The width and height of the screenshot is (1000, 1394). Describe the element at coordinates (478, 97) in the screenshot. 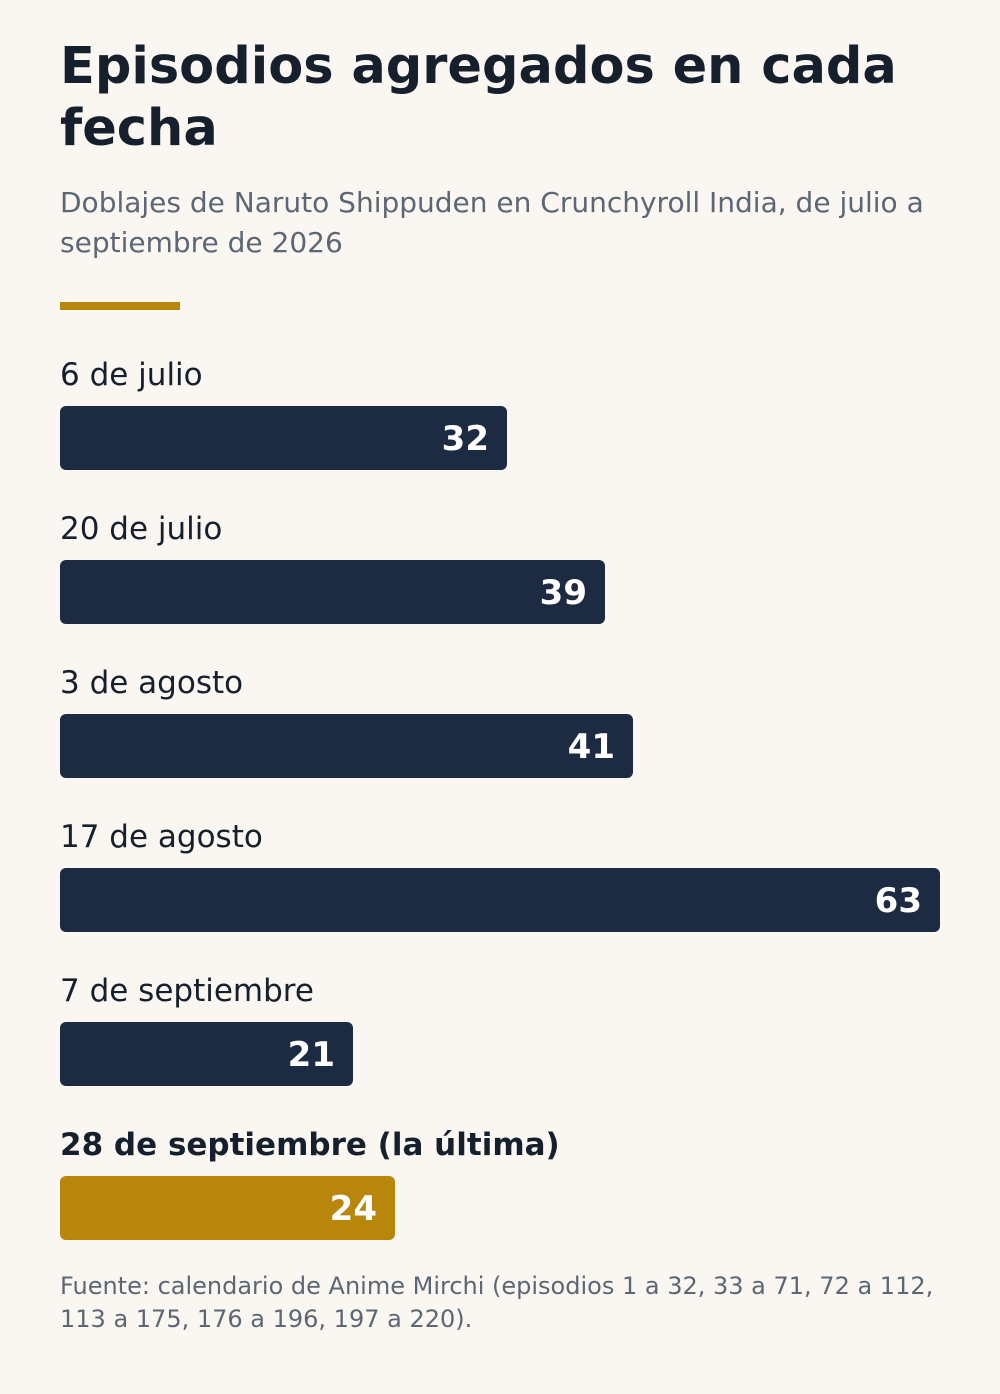

I see `chart-title: Episodios agregados en cada fecha` at that location.